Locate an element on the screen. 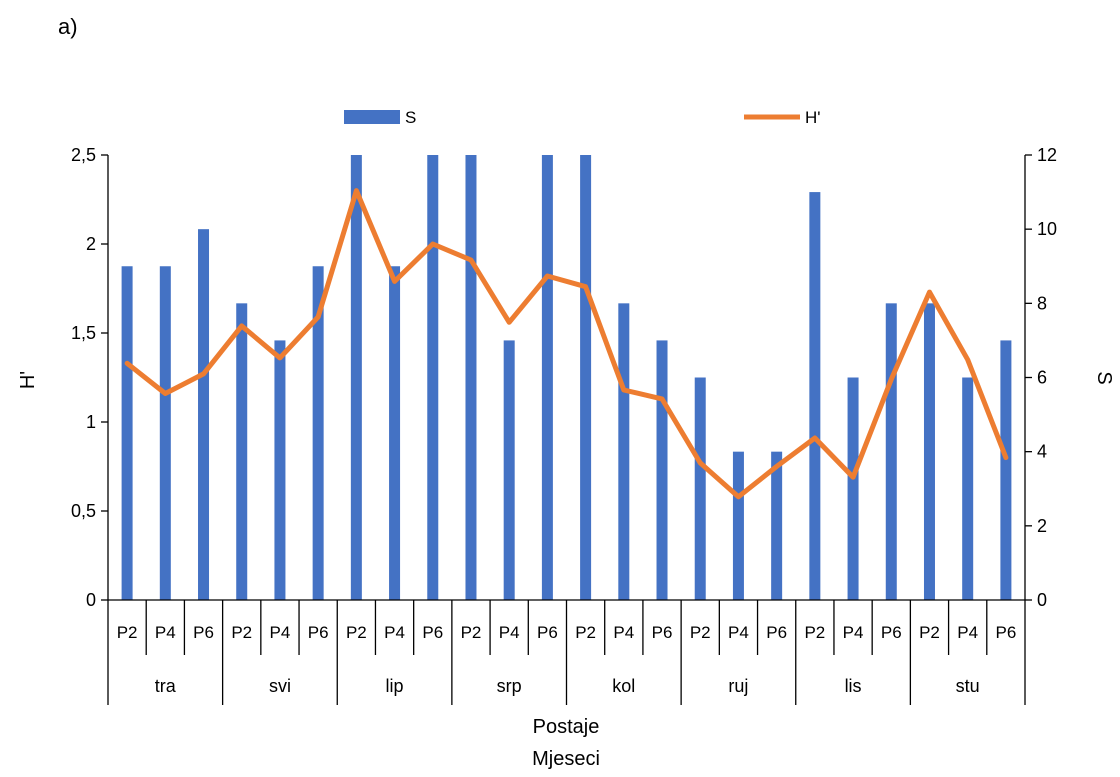  x-axis-label-stations: Postaje is located at coordinates (566, 727).